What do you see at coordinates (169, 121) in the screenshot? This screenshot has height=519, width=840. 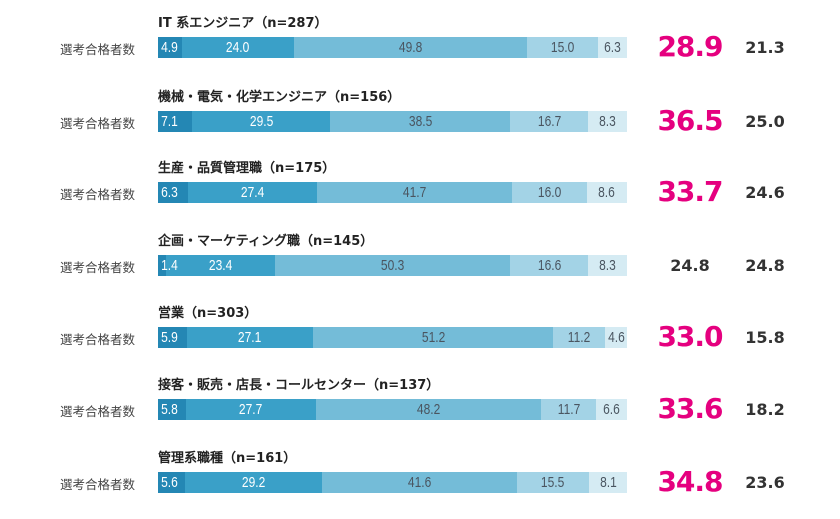 I see `data-label: 7.1` at bounding box center [169, 121].